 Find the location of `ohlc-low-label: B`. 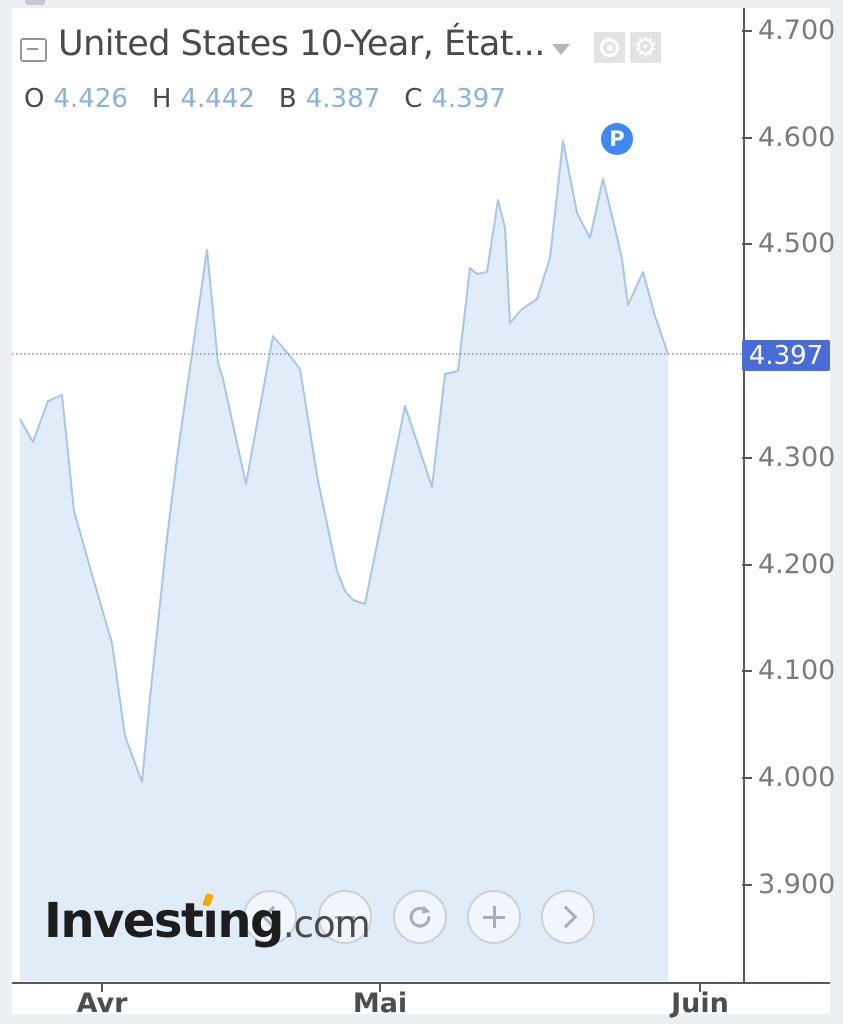

ohlc-low-label: B is located at coordinates (287, 99).